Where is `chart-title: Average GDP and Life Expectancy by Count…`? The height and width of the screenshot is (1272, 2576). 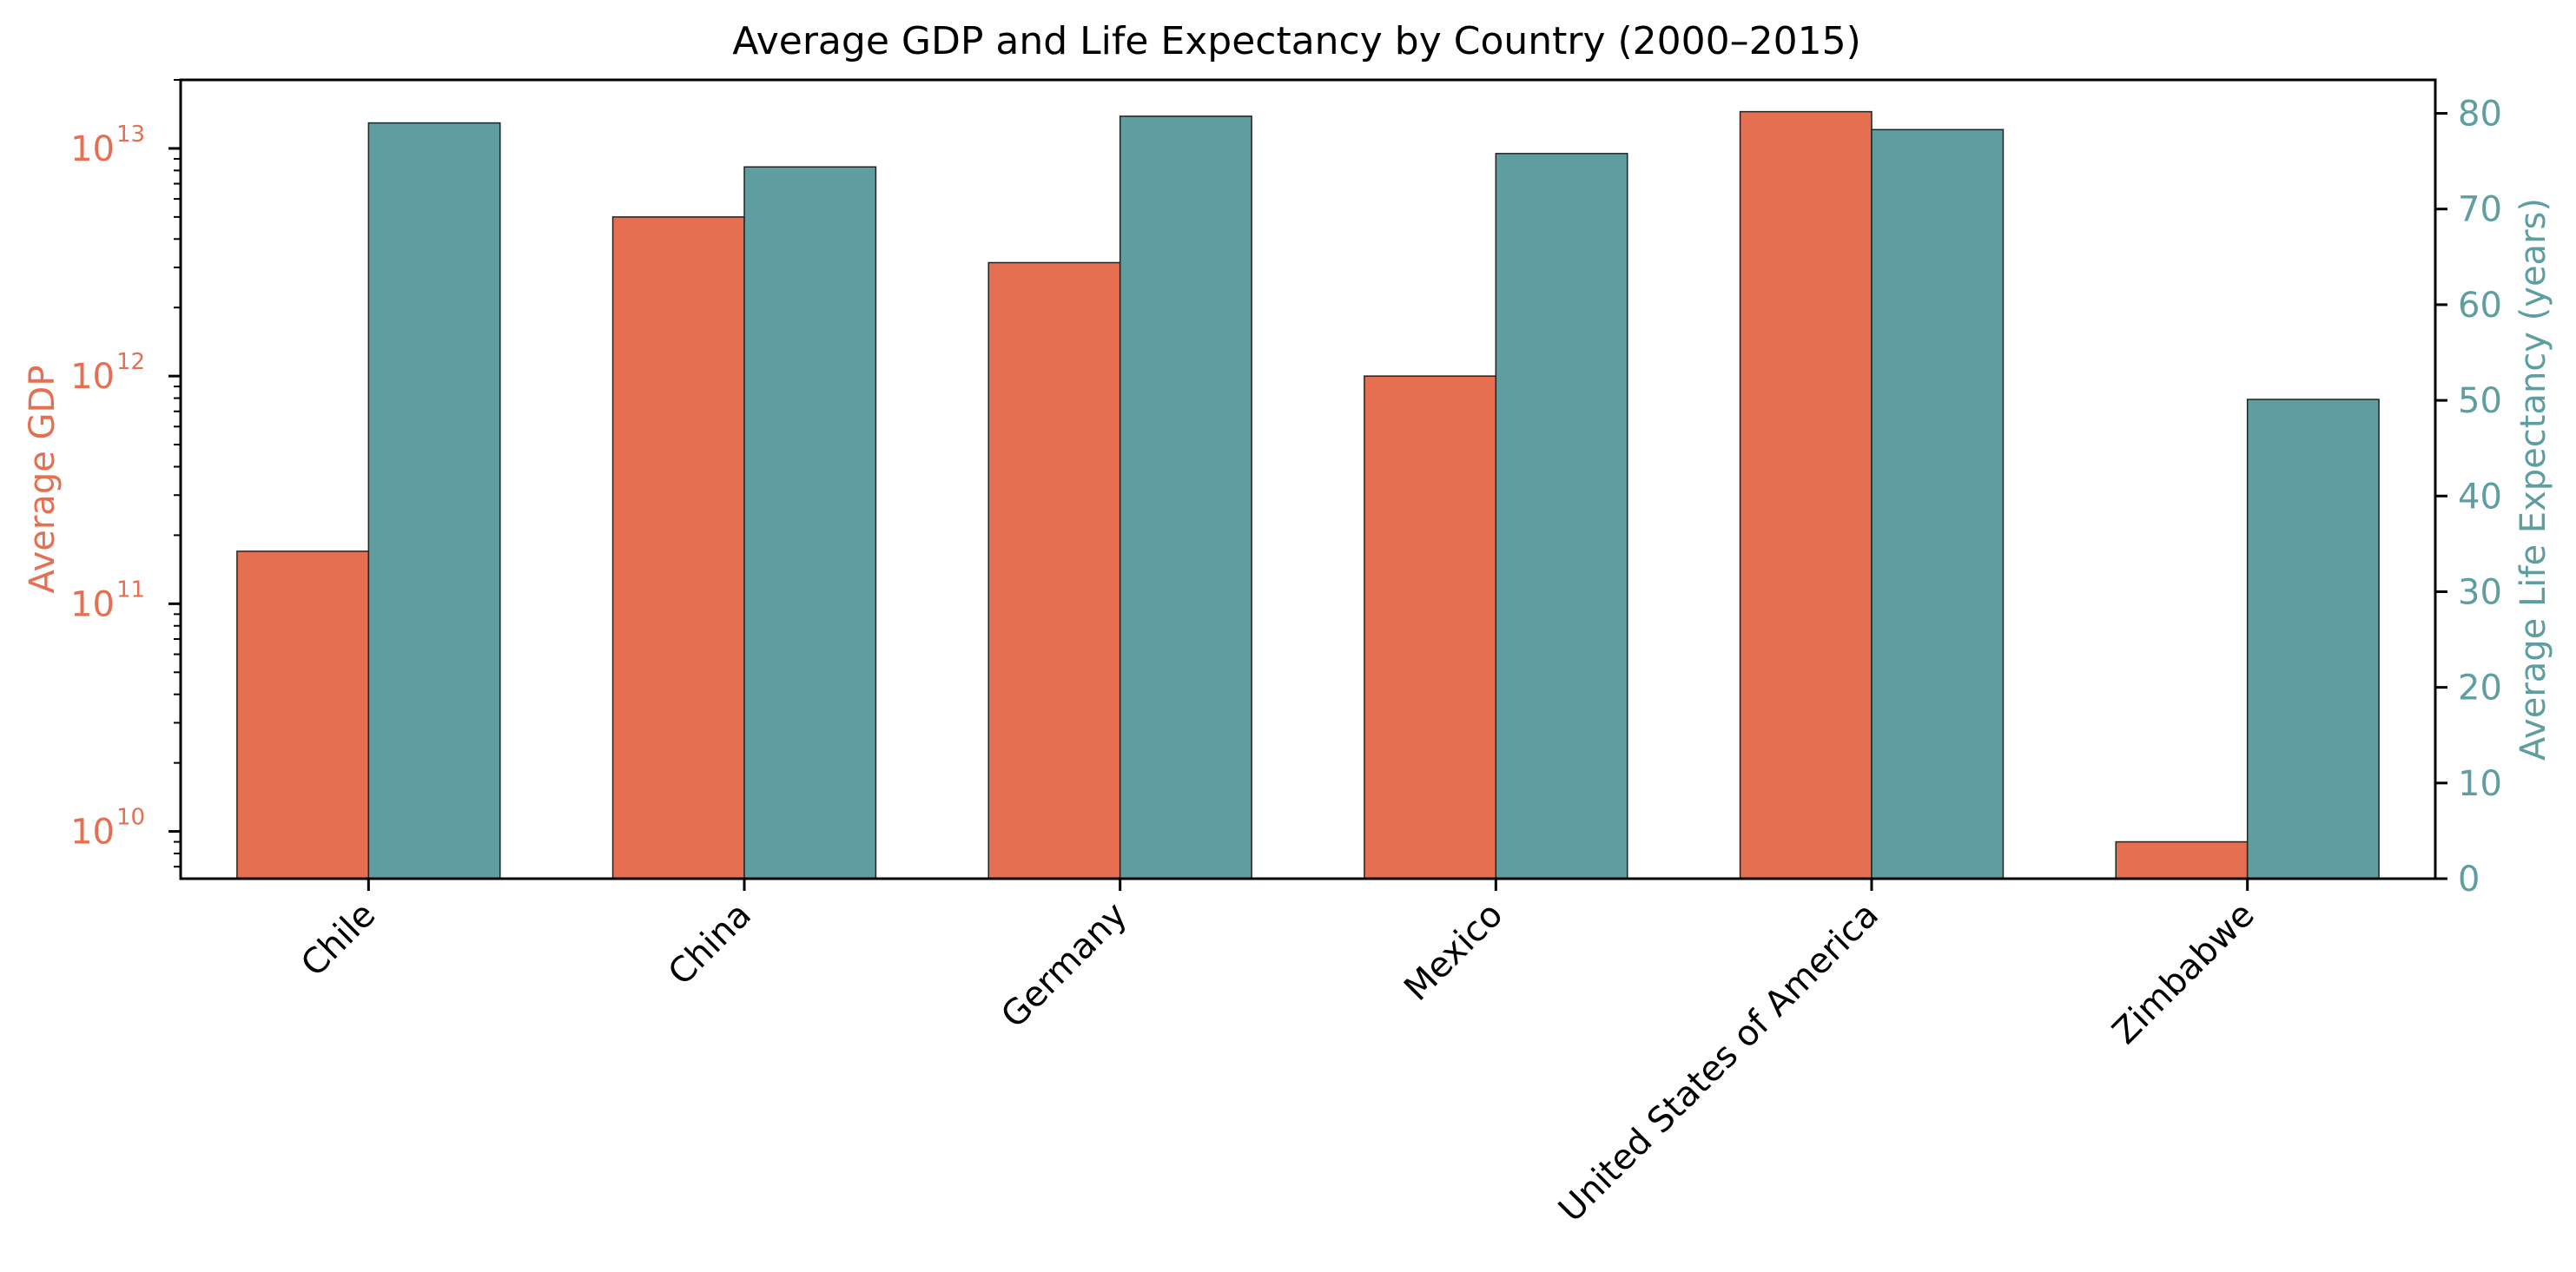
chart-title: Average GDP and Life Expectancy by Count… is located at coordinates (1296, 41).